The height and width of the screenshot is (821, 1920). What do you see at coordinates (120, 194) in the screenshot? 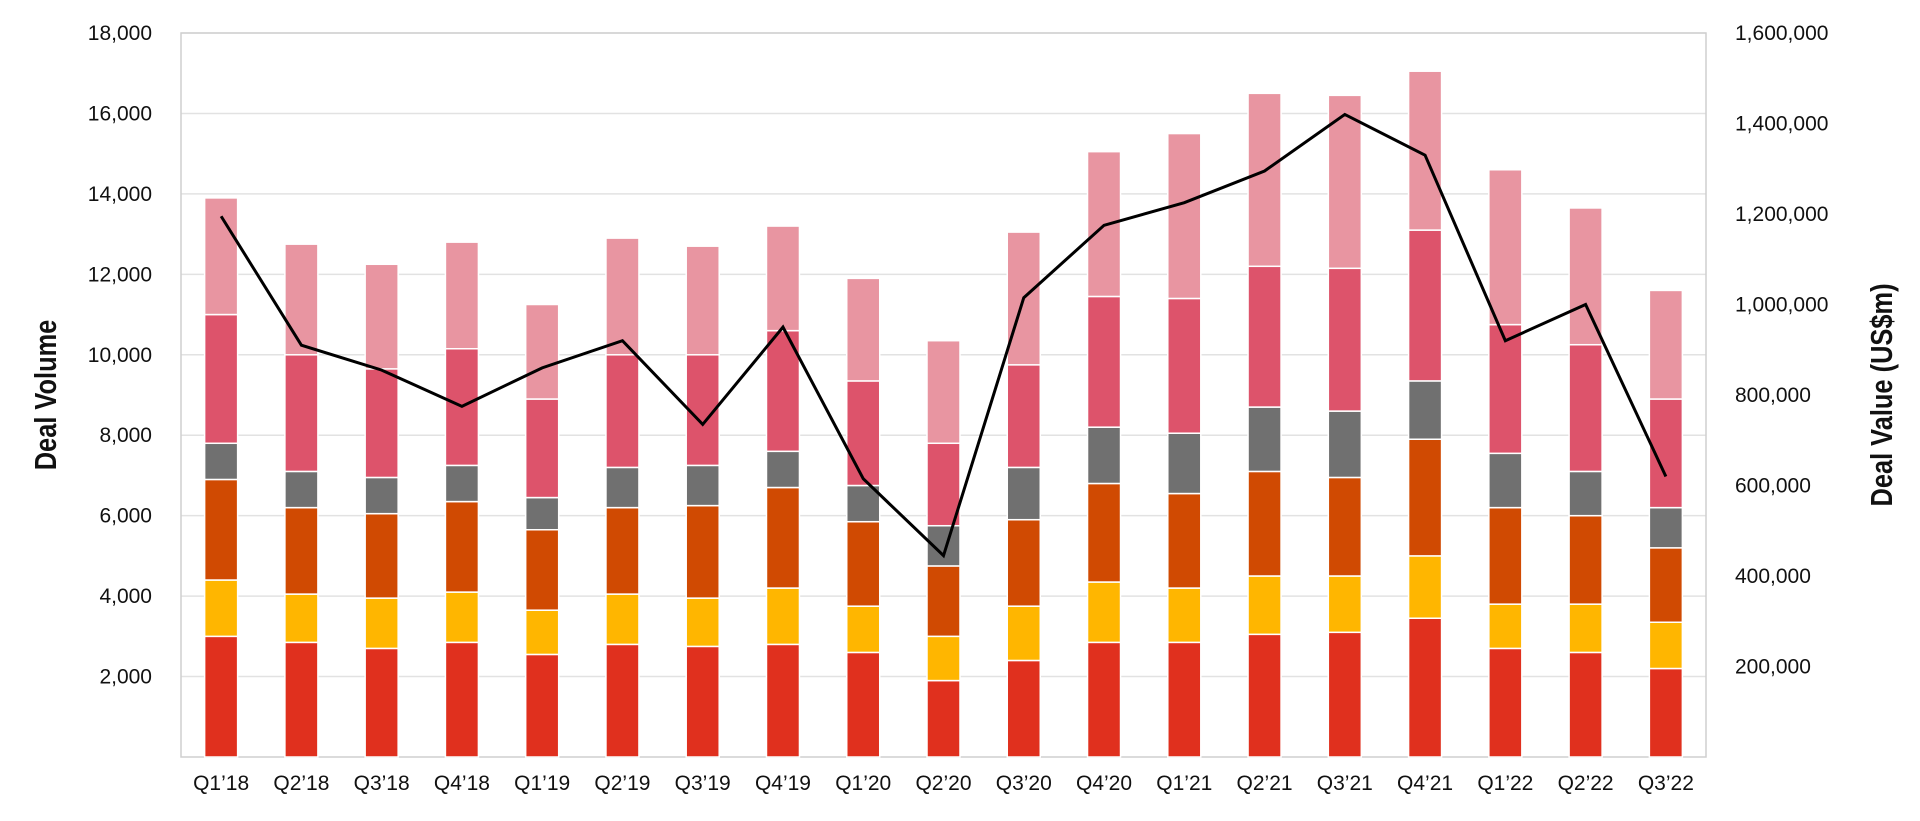
I see `left-tick-label: 14,000` at bounding box center [120, 194].